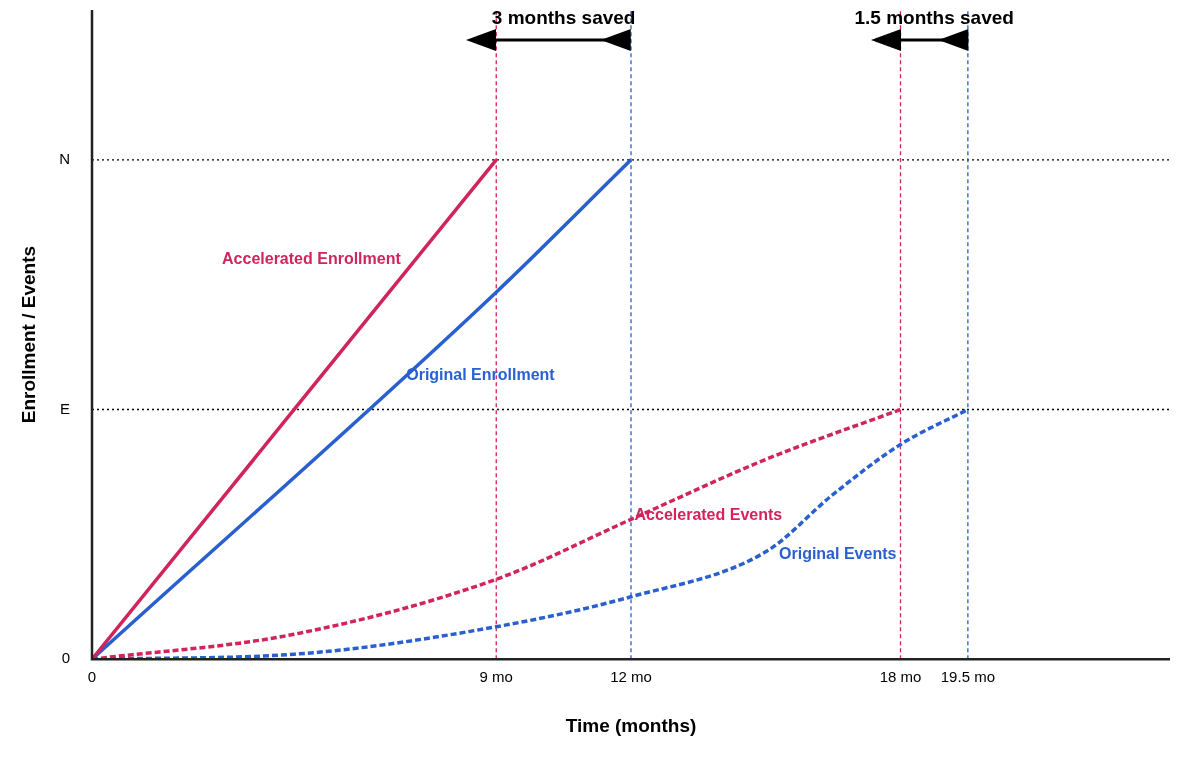 The height and width of the screenshot is (766, 1200). Describe the element at coordinates (708, 514) in the screenshot. I see `series-label: Accelerated Events` at that location.